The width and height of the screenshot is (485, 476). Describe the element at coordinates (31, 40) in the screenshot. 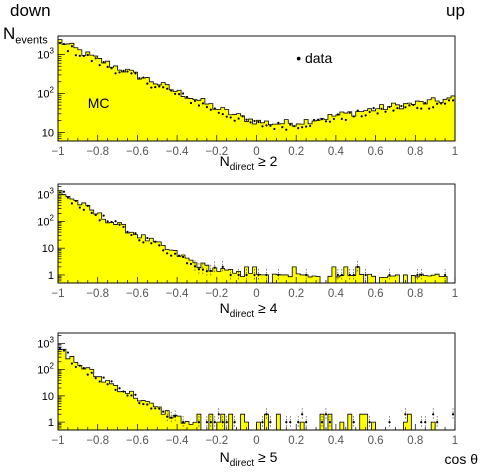

I see `y-axis-title-sub: events` at that location.